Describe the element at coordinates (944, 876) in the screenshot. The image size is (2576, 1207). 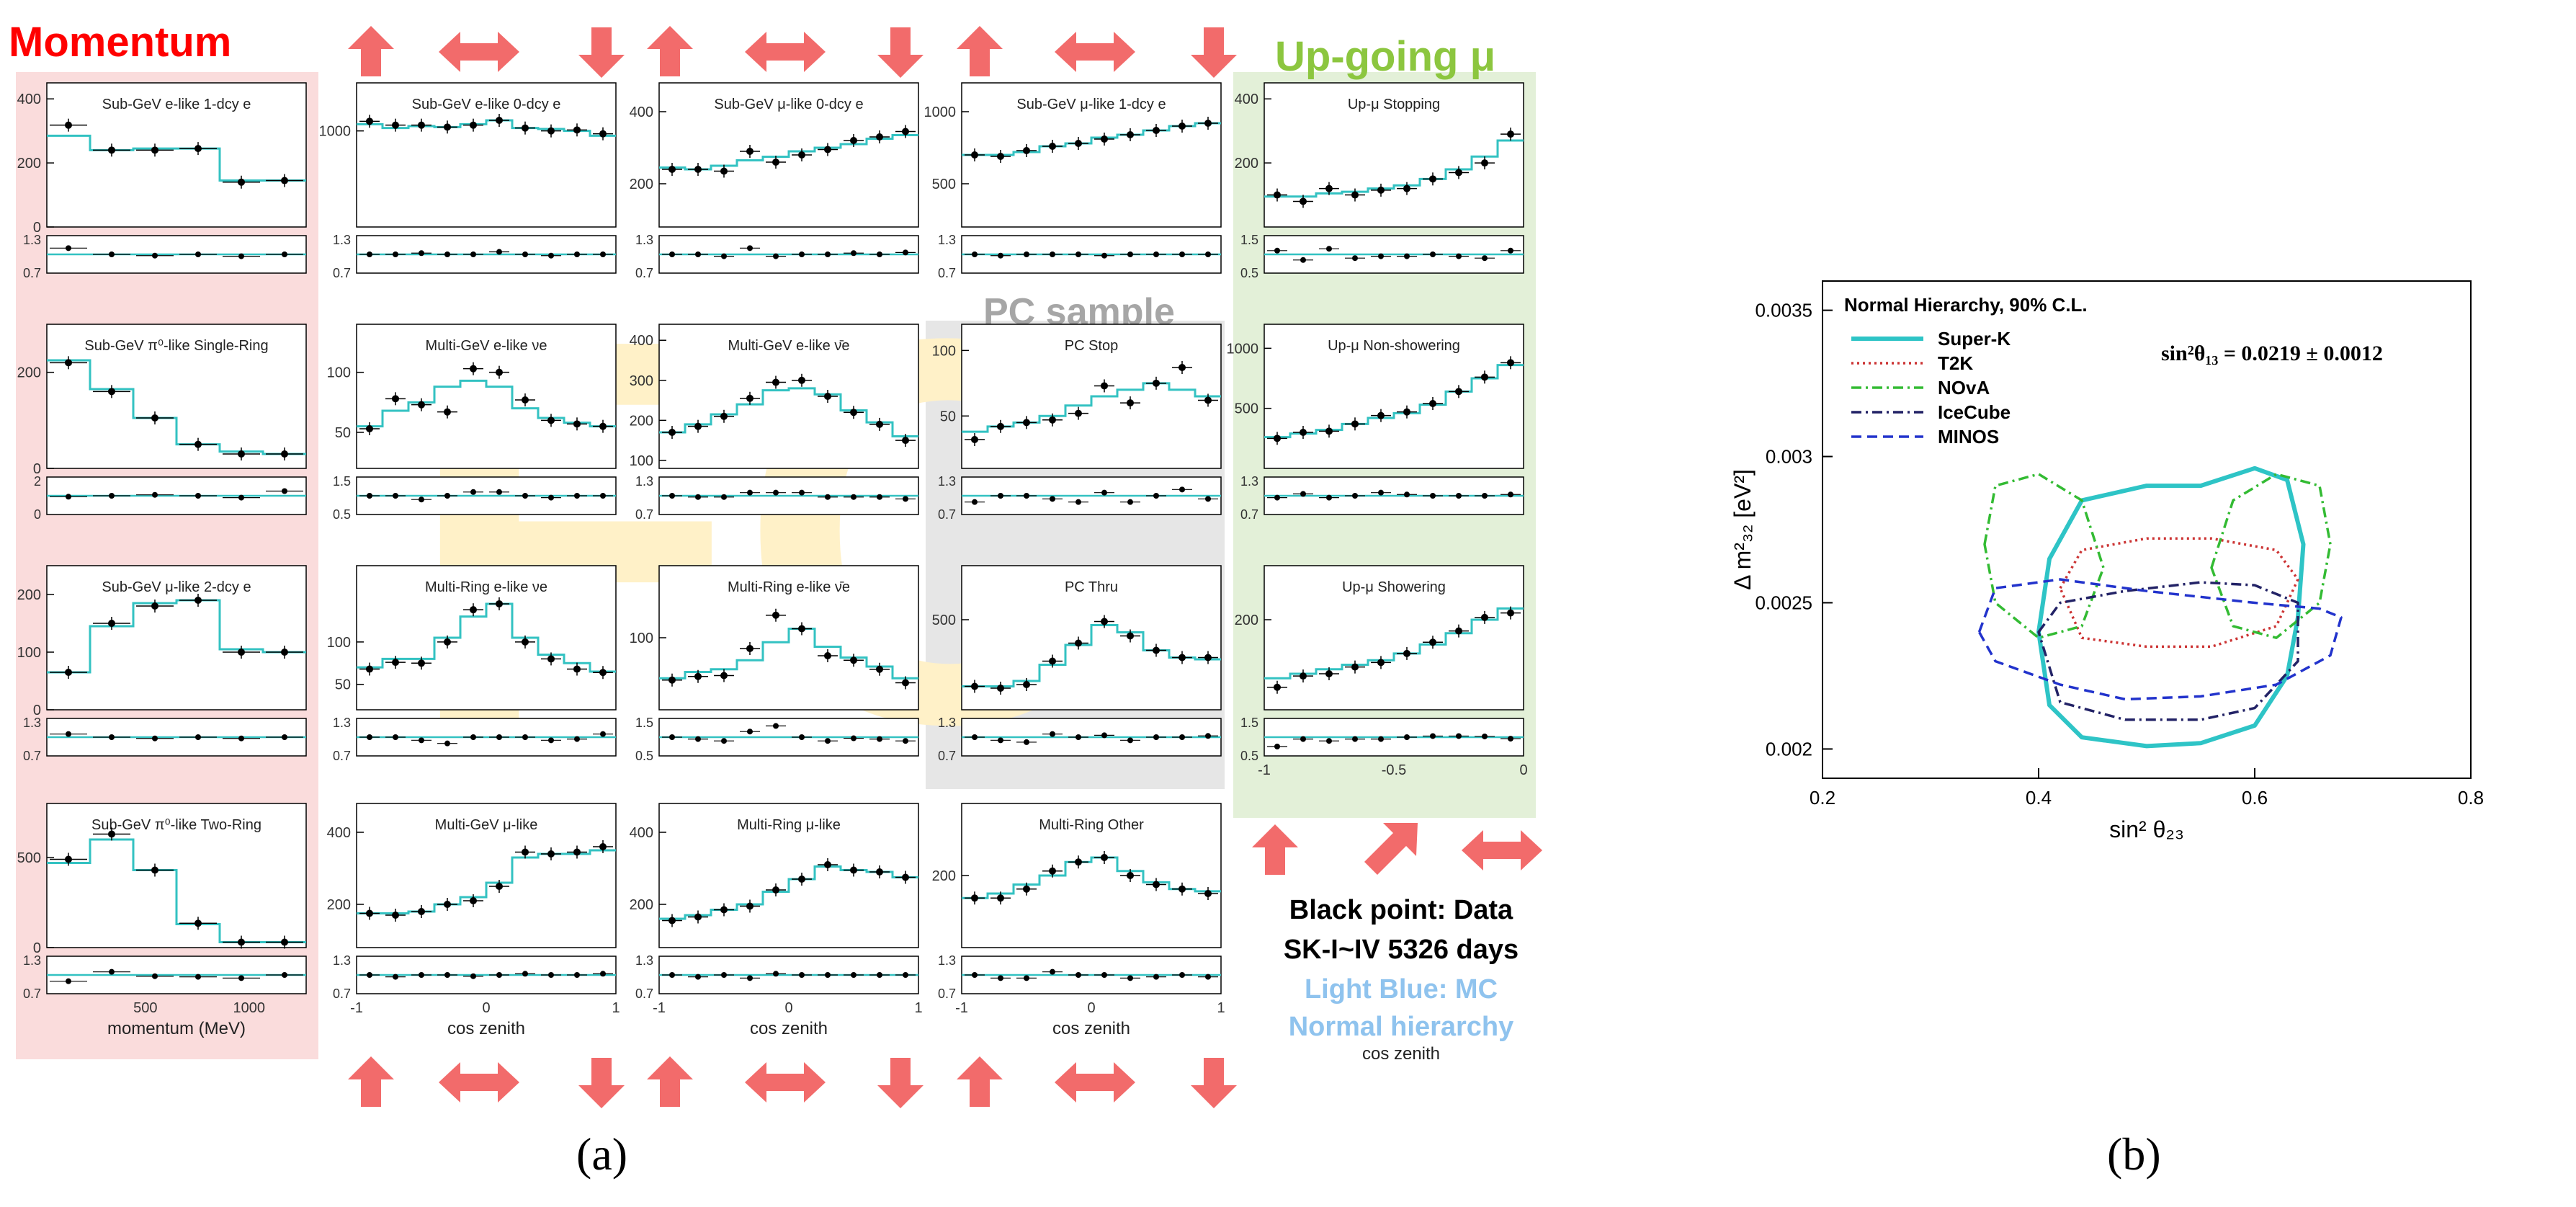
I see `y-tick-label: 200` at that location.